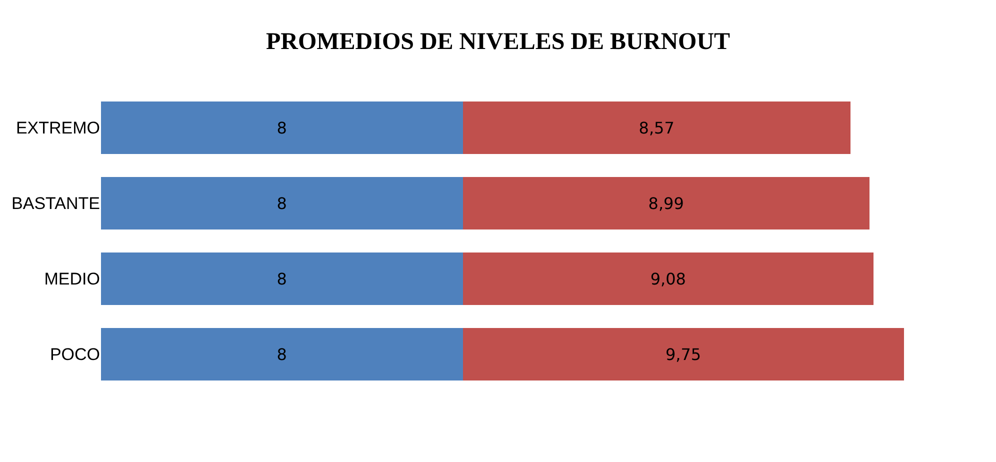 The height and width of the screenshot is (462, 996). Describe the element at coordinates (72, 279) in the screenshot. I see `y-tick-label: MEDIO` at that location.